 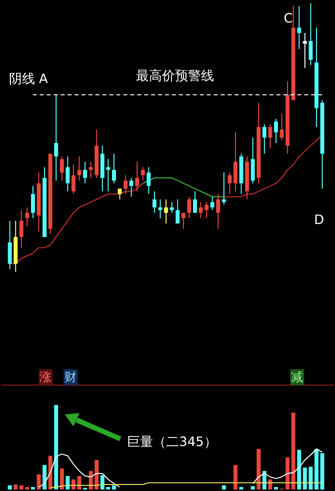 I want to click on annotation: C, so click(x=288, y=18).